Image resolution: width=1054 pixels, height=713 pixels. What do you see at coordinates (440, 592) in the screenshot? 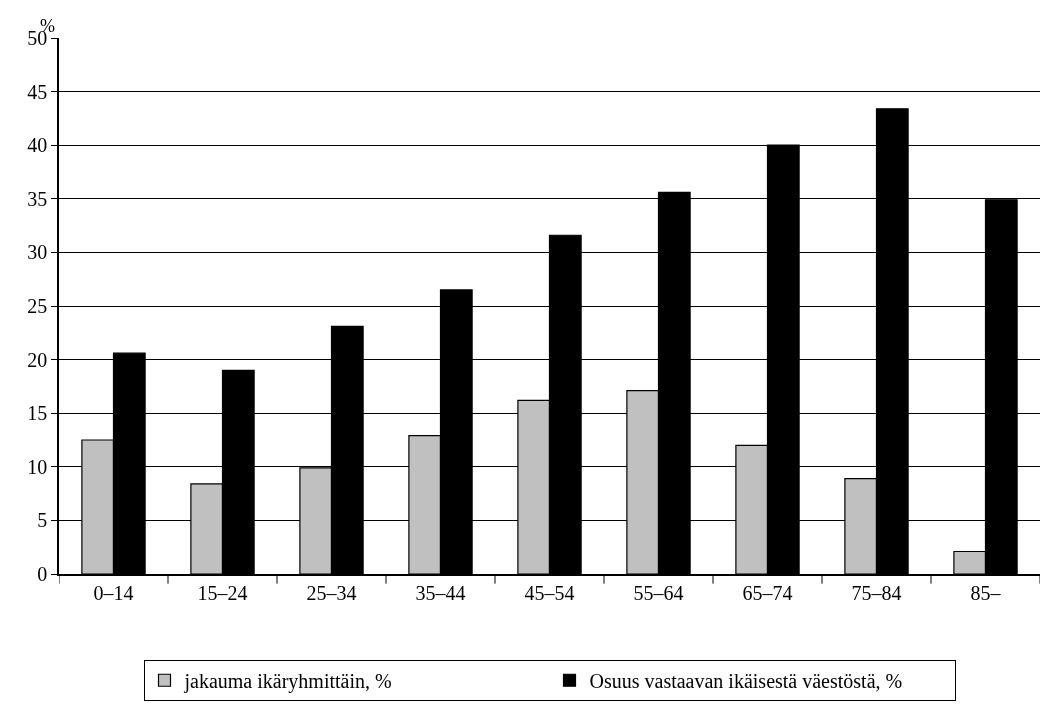
I see `x-tick-label: 35–44` at bounding box center [440, 592].